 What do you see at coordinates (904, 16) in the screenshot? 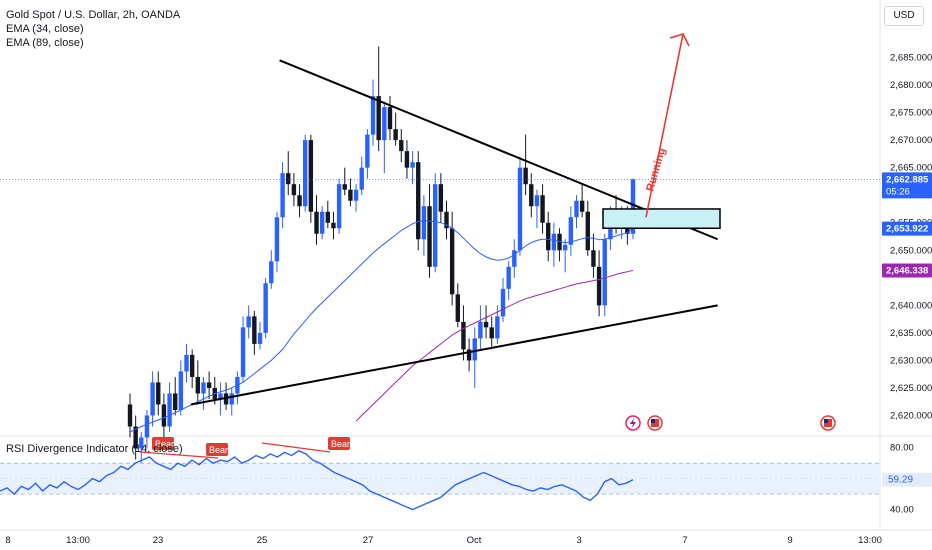
I see `currency-button: USD` at bounding box center [904, 16].